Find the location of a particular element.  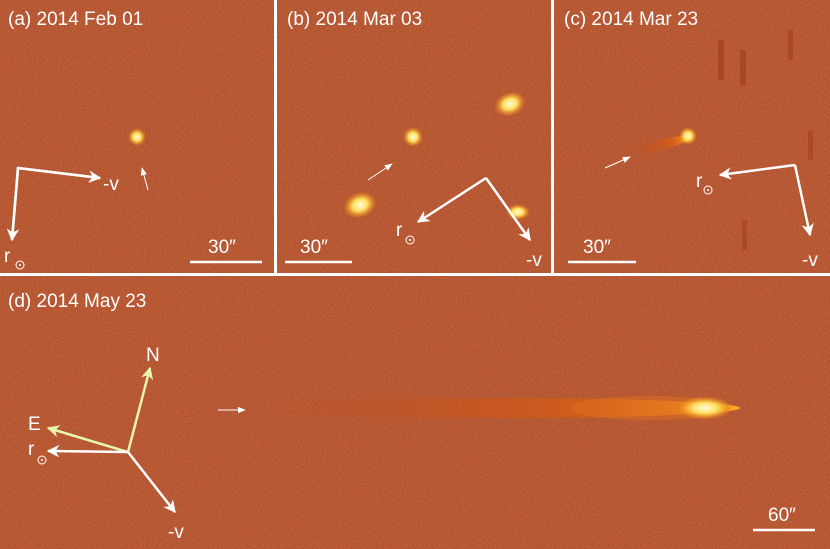

panel-title: (a) 2014 Feb 01 is located at coordinates (75, 19).